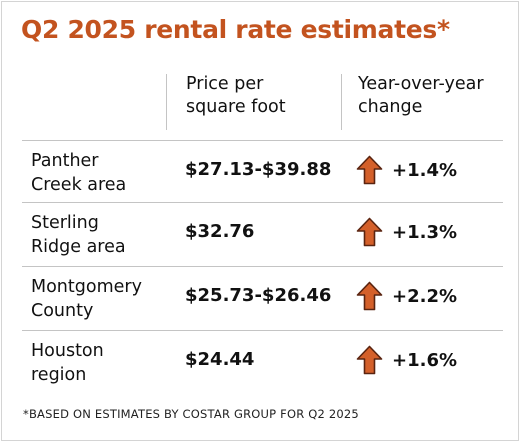 Image resolution: width=522 pixels, height=444 pixels. What do you see at coordinates (106, 173) in the screenshot?
I see `row-label: Panther Creek area` at bounding box center [106, 173].